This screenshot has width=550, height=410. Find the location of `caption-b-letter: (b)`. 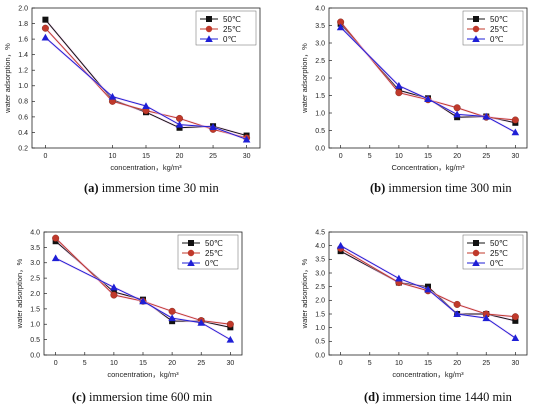

caption-b-letter: (b) is located at coordinates (378, 188).